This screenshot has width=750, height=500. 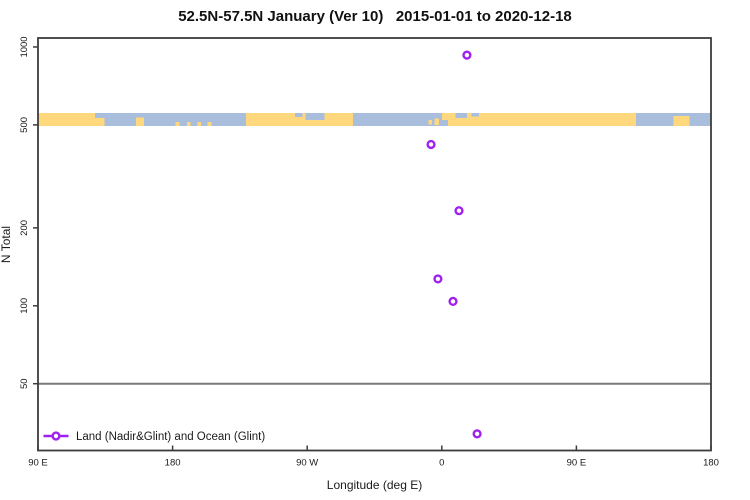 What do you see at coordinates (56, 436) in the screenshot?
I see `legend-marker-icon` at bounding box center [56, 436].